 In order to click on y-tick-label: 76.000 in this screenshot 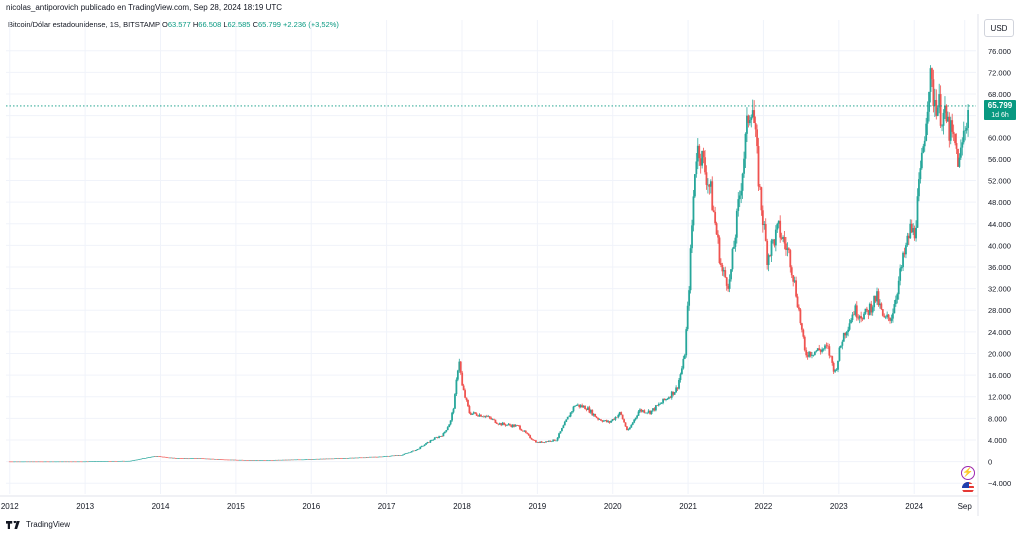, I will do `click(999, 51)`.